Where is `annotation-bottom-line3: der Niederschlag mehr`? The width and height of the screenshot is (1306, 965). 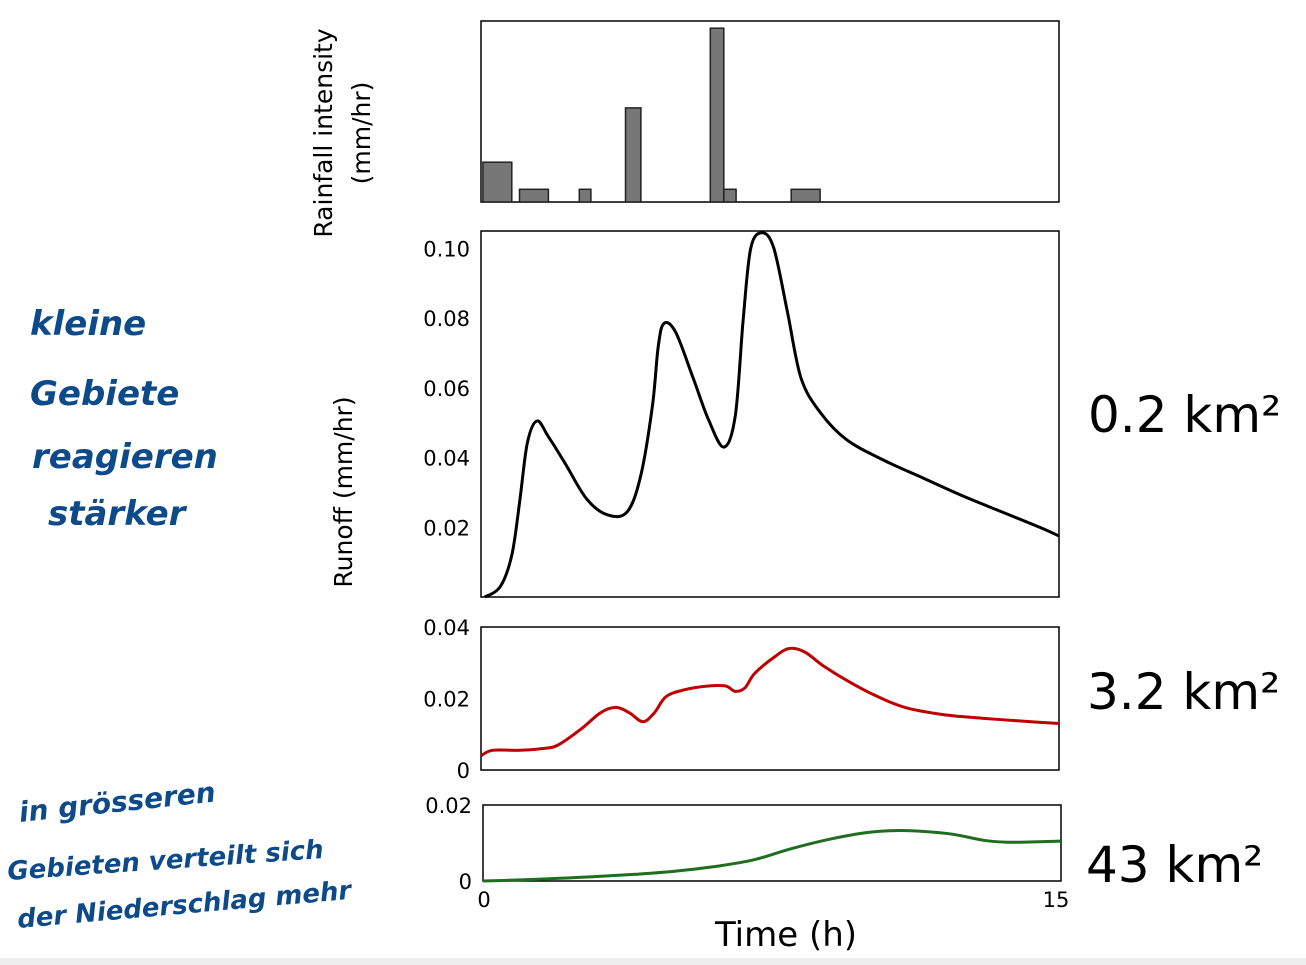
annotation-bottom-line3: der Niederschlag mehr is located at coordinates (185, 905).